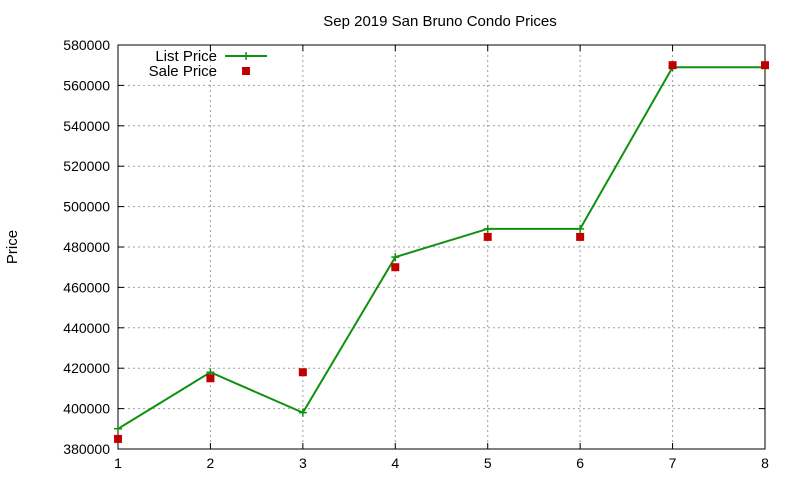 This screenshot has width=800, height=480. What do you see at coordinates (765, 463) in the screenshot?
I see `x-tick-label: 8` at bounding box center [765, 463].